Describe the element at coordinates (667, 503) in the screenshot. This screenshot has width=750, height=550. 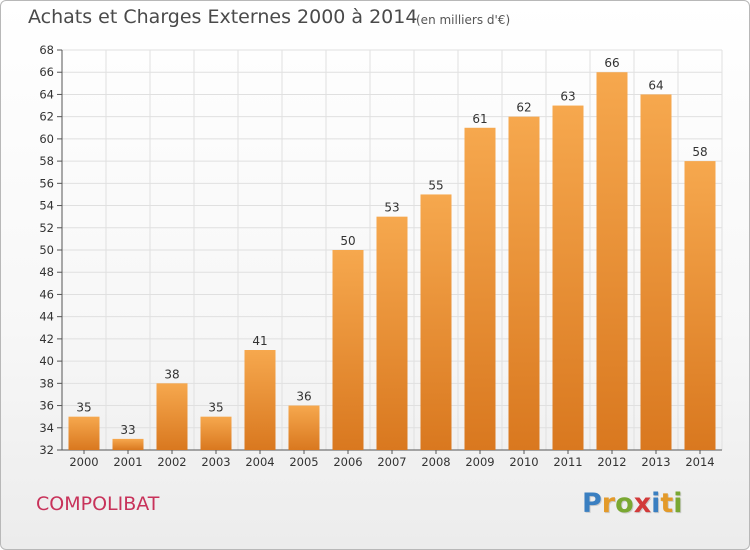
I see `logo-letter: t` at that location.